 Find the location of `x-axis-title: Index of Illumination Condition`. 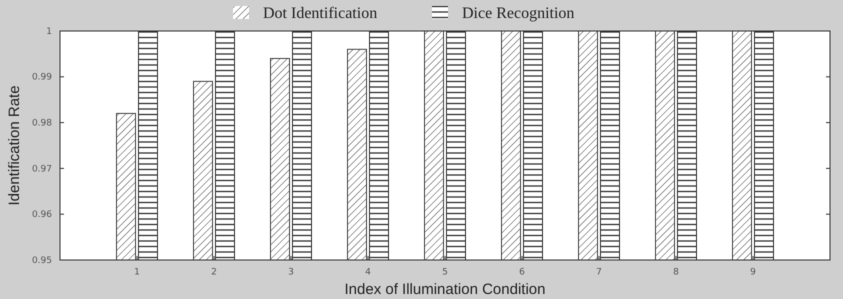

x-axis-title: Index of Illumination Condition is located at coordinates (445, 289).